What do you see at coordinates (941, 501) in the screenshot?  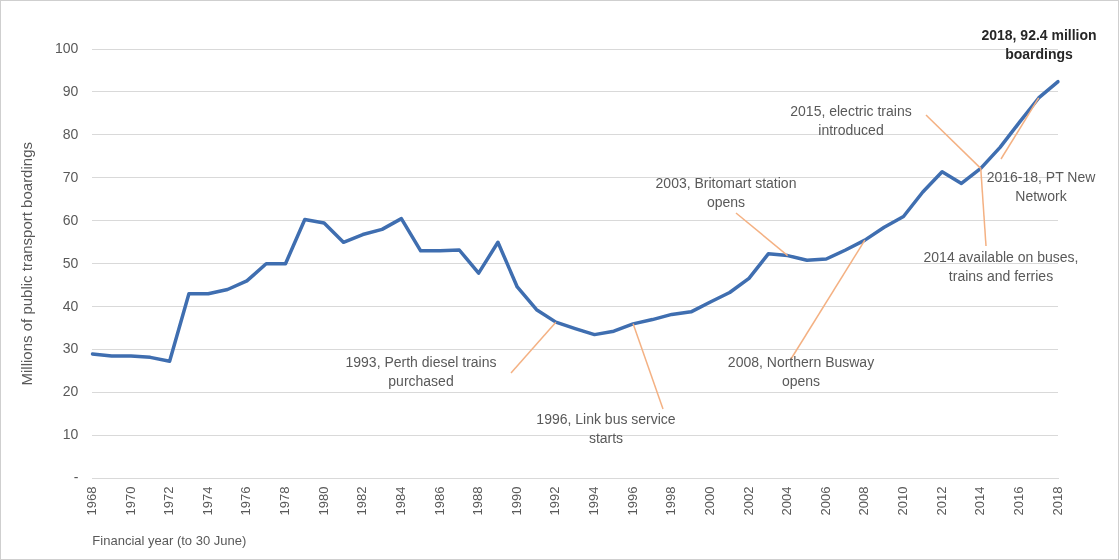 I see `x-tick-label: 2012` at bounding box center [941, 501].